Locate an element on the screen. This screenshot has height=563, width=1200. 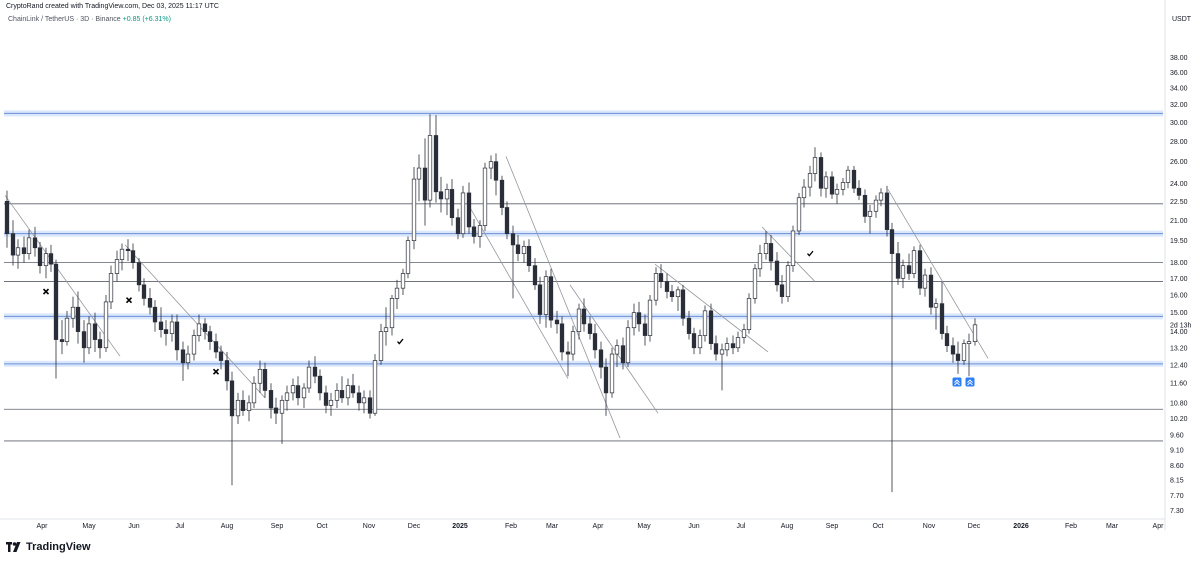
symbol-name: ChainLink / TetherUS · 3D · Binance is located at coordinates (64, 19).